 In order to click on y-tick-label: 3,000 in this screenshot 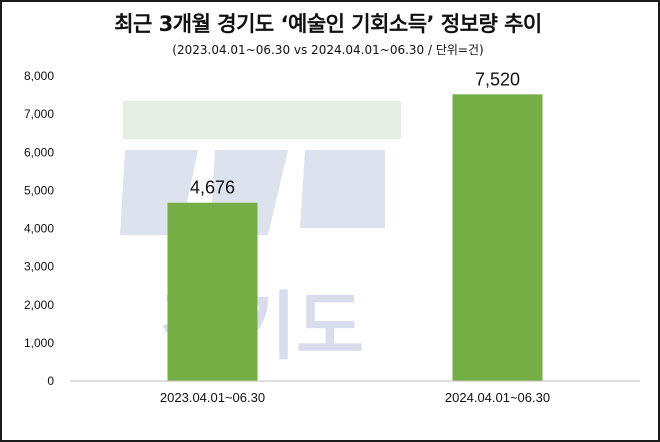, I will do `click(39, 267)`.